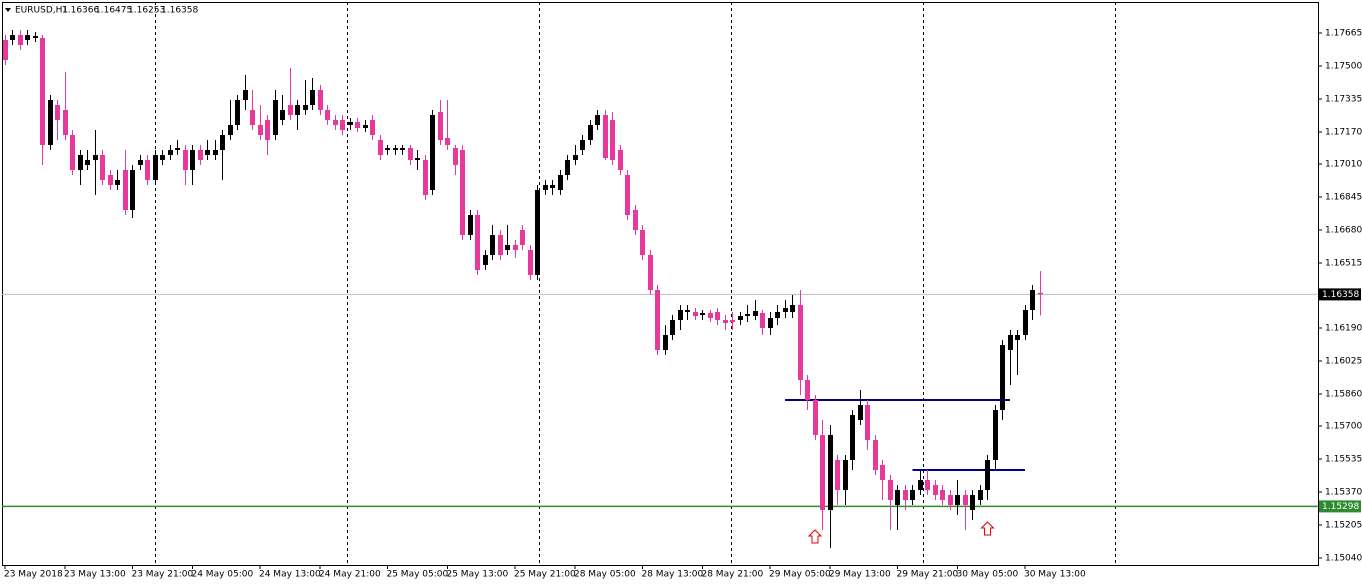 This screenshot has width=1362, height=585. What do you see at coordinates (800, 575) in the screenshot?
I see `x-tick-label: 29 May 05:00` at bounding box center [800, 575].